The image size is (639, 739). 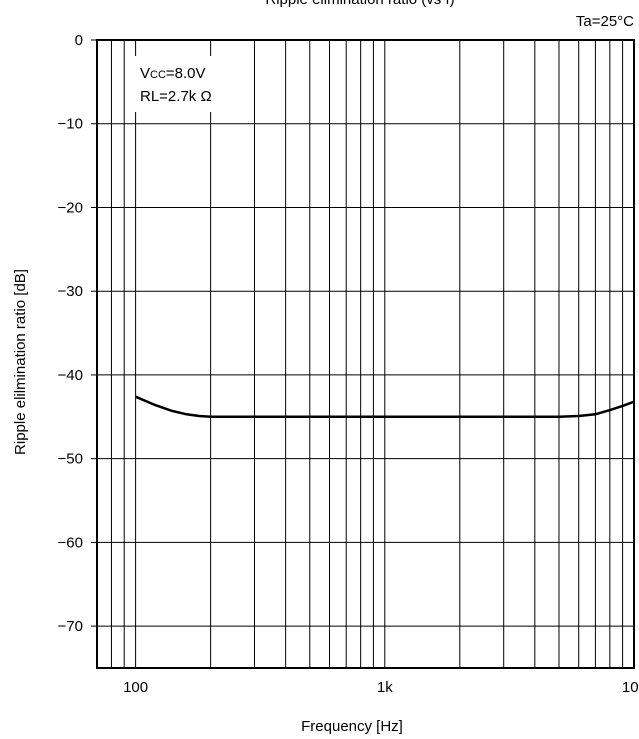 What do you see at coordinates (359, 4) in the screenshot?
I see `chart-title: Ripple elimination ratio (vs f)` at bounding box center [359, 4].